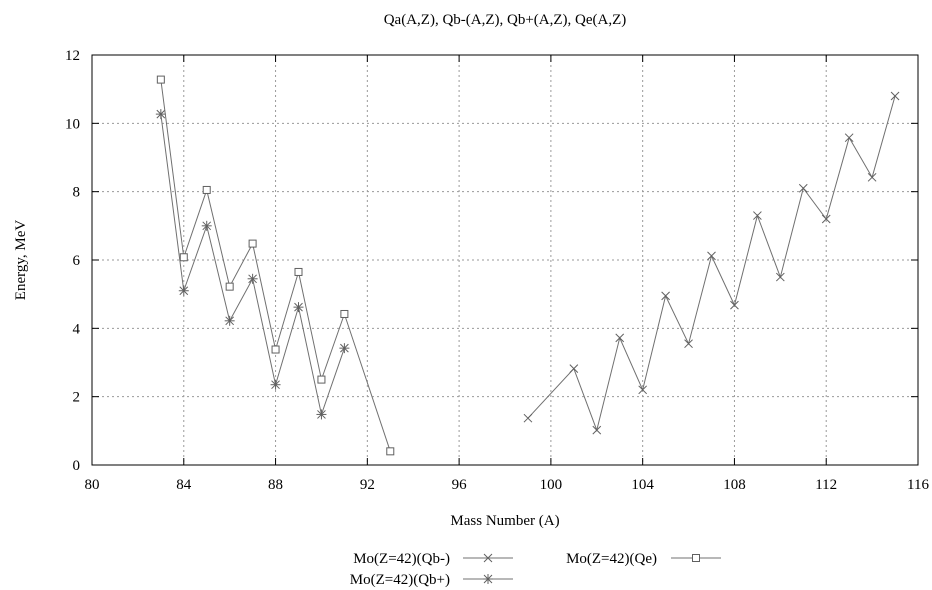  I want to click on x-tick-label: 96, so click(460, 485).